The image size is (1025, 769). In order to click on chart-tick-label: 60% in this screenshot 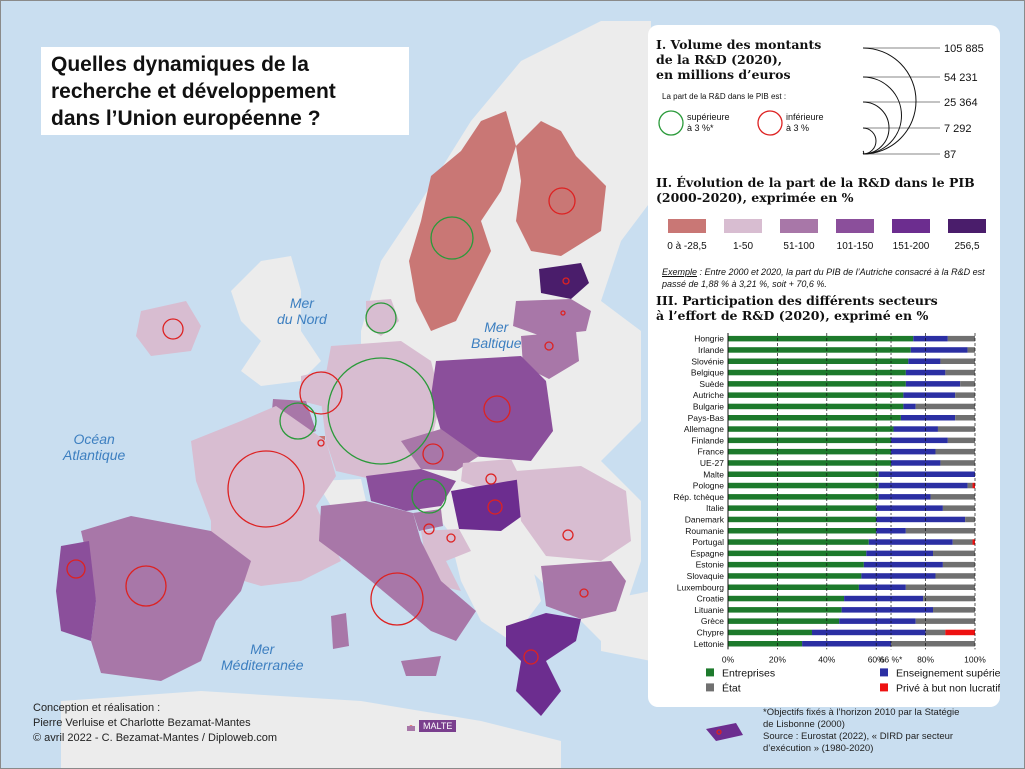, I will do `click(876, 659)`.